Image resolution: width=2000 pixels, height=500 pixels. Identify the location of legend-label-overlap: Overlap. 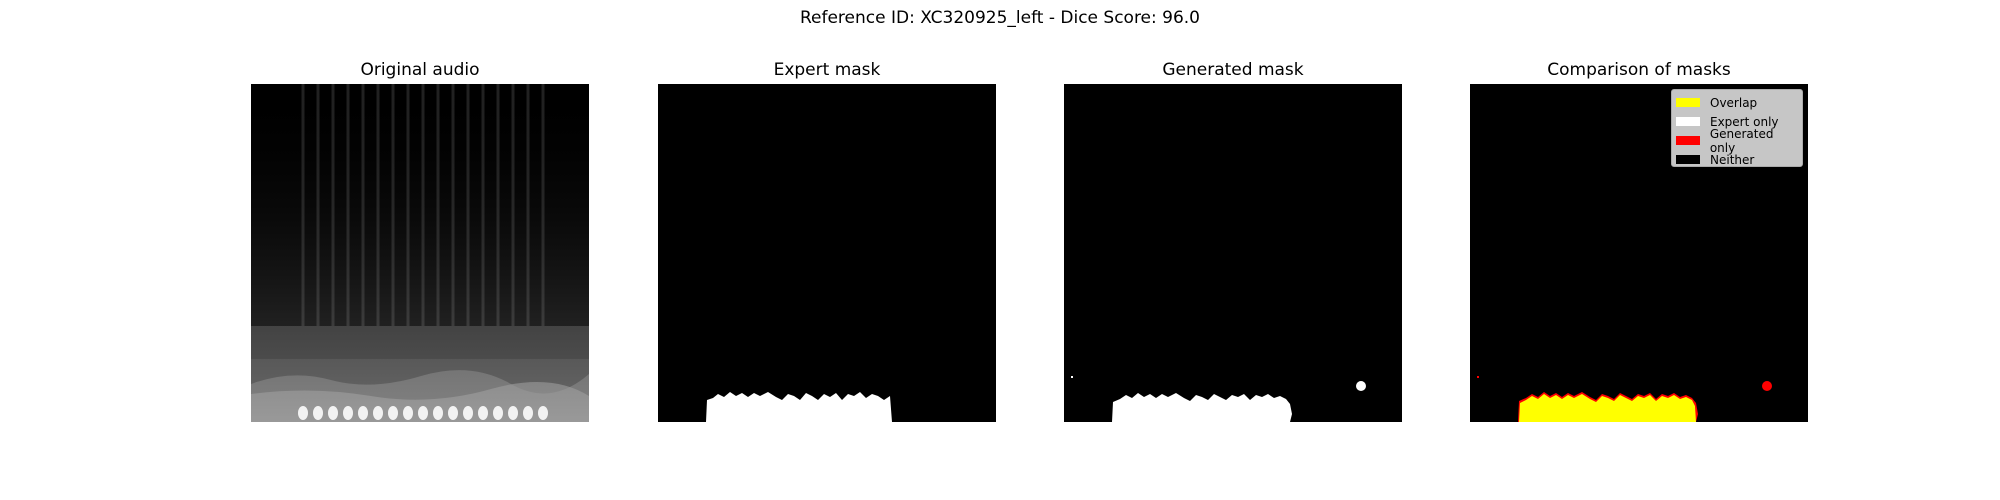
(1734, 102).